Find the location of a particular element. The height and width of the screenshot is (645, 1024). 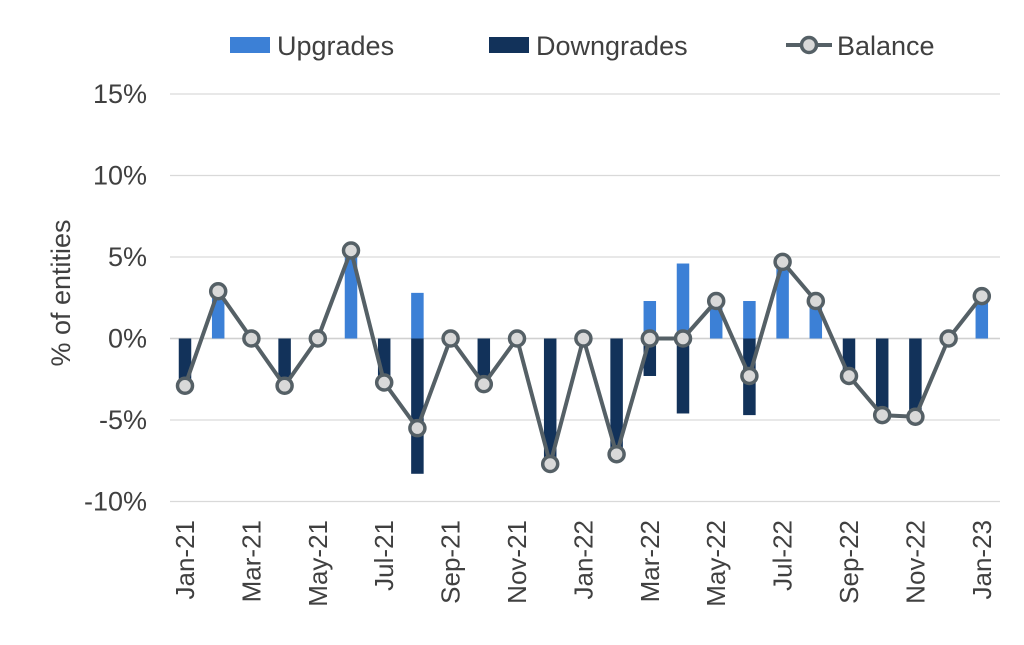

balance-legend-label: Balance is located at coordinates (886, 46).